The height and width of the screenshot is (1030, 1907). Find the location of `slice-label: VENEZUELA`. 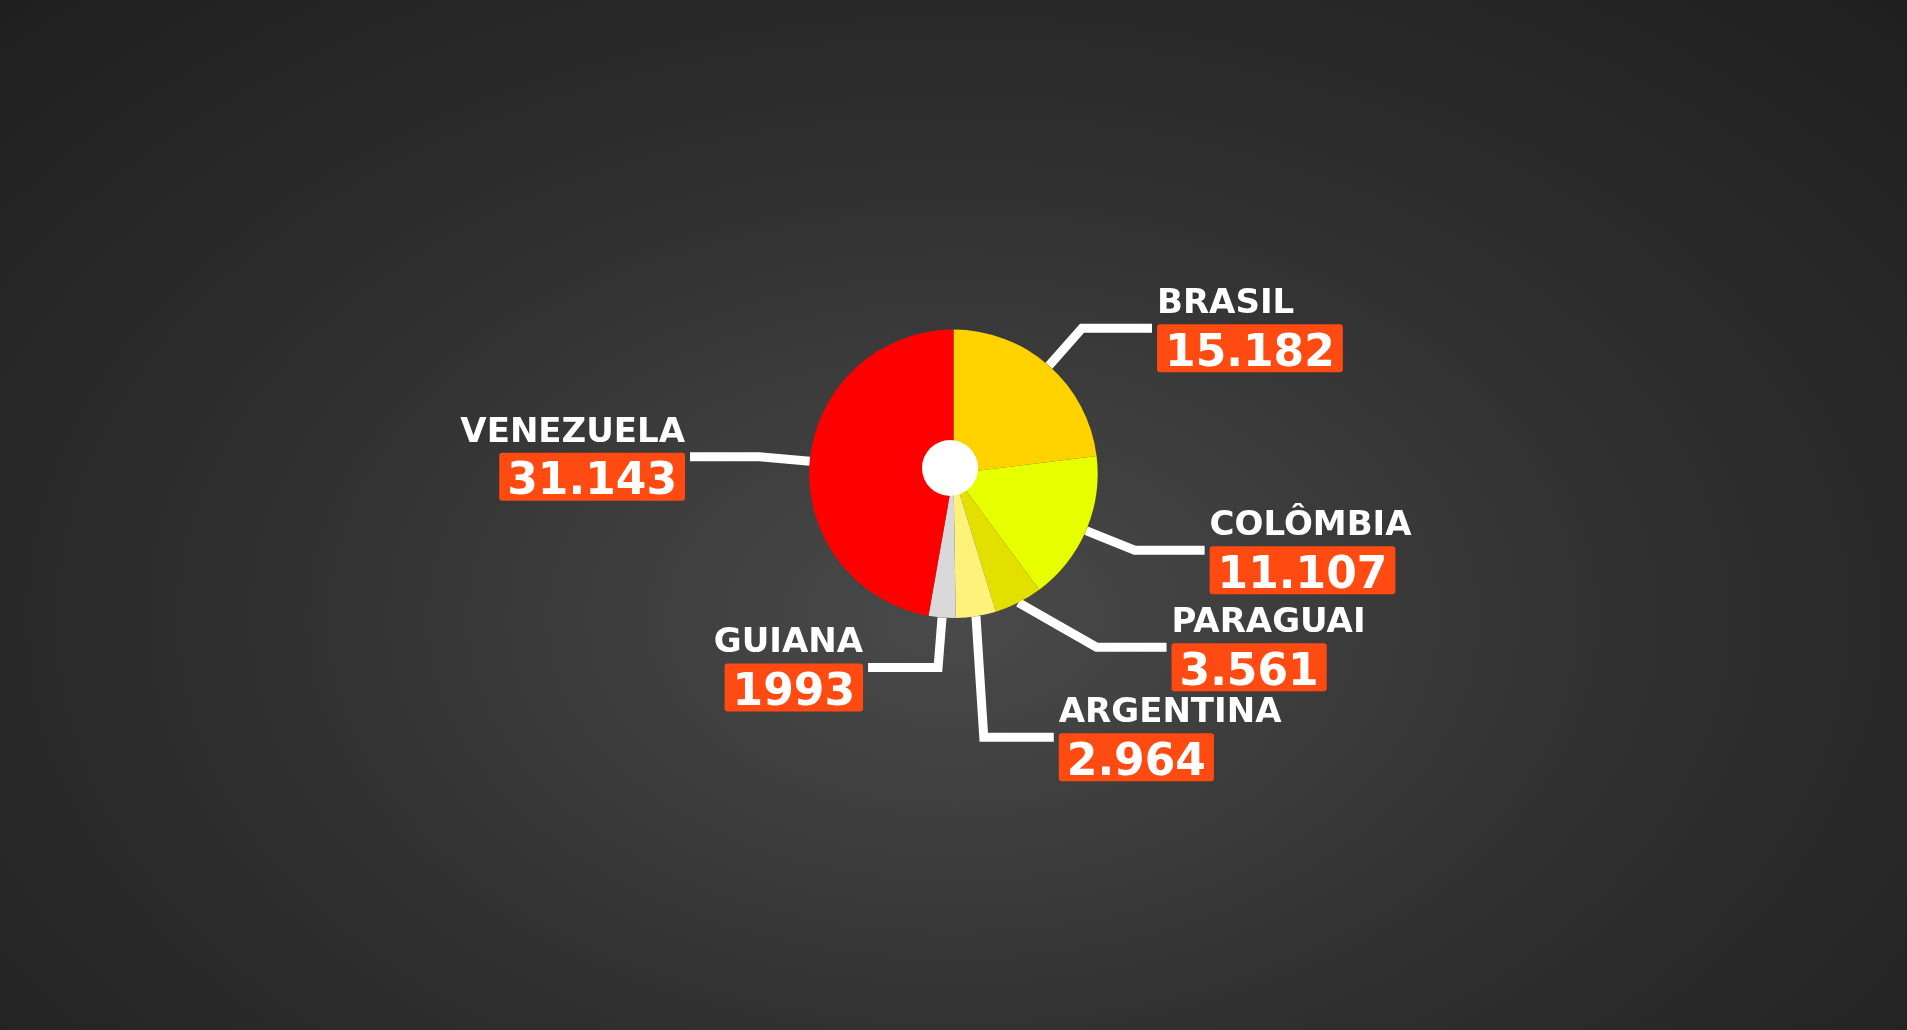

slice-label: VENEZUELA is located at coordinates (573, 429).